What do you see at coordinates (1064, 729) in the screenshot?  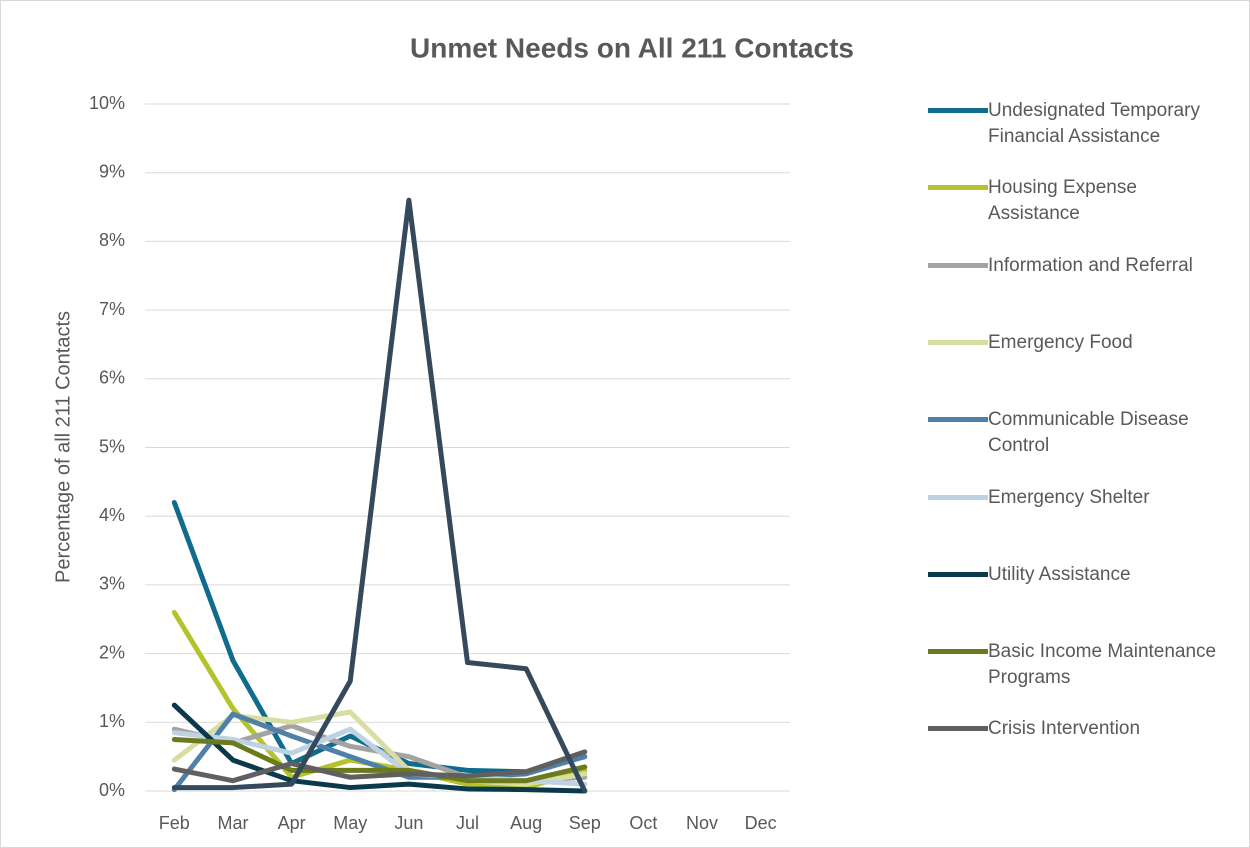 I see `legend-label: Crisis Intervention` at bounding box center [1064, 729].